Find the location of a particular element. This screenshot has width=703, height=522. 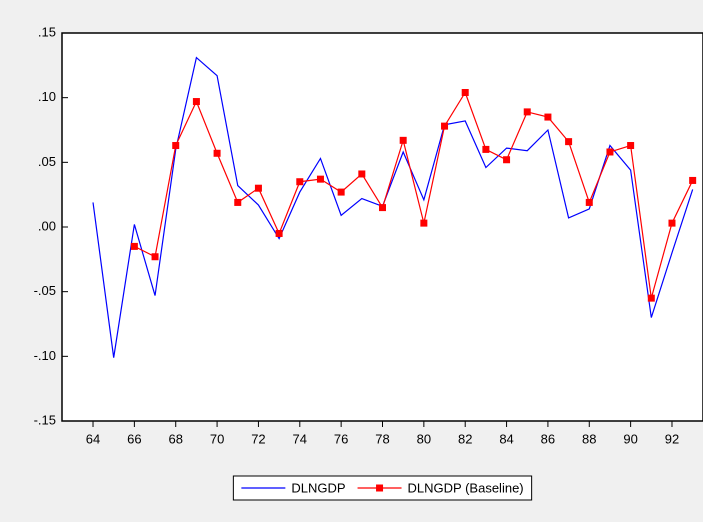

x-tick-label: 72 is located at coordinates (258, 438).